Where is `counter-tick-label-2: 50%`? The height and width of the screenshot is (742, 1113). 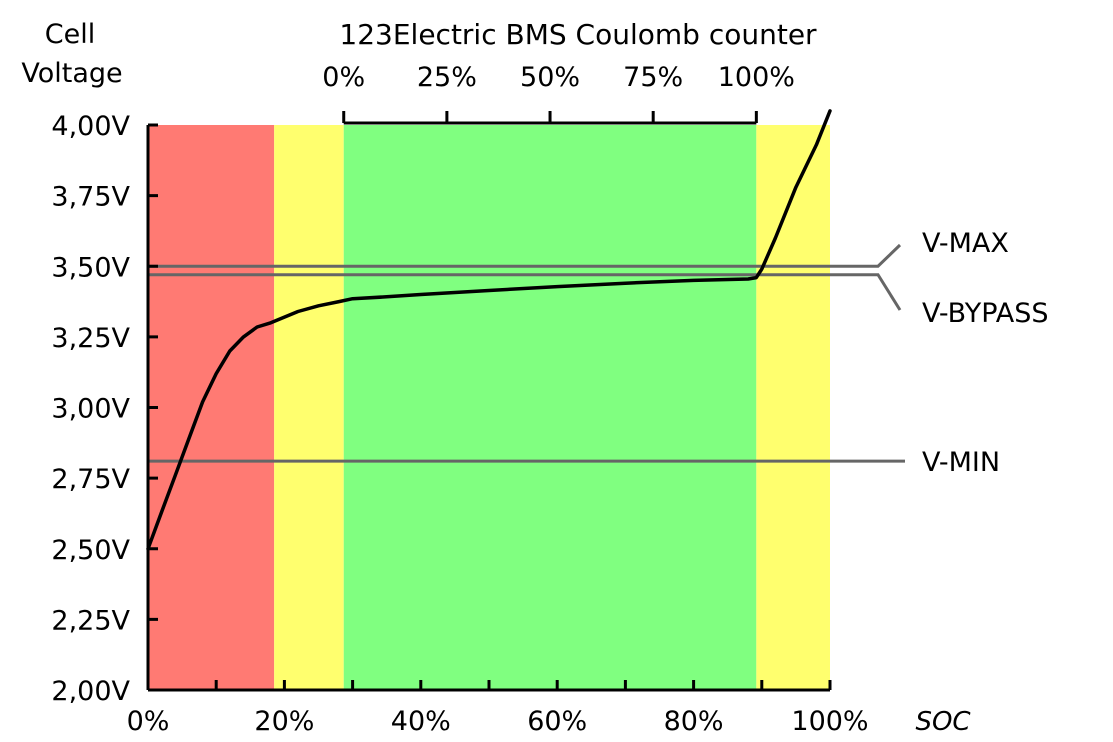
counter-tick-label-2: 50% is located at coordinates (550, 77).